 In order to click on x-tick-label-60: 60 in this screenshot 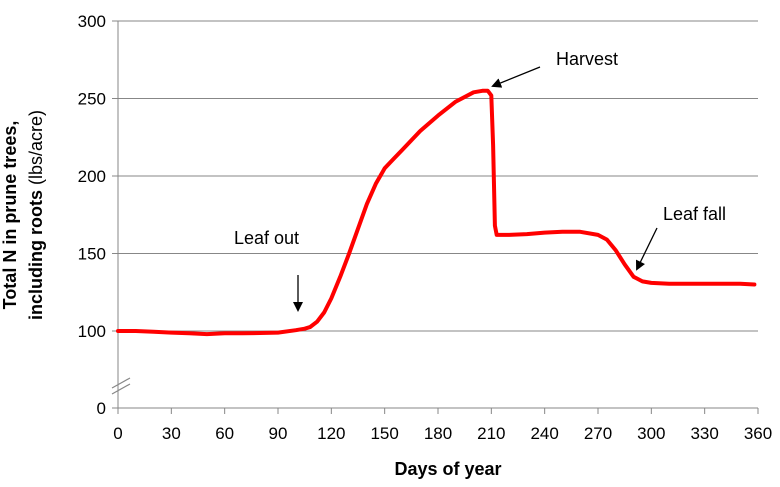, I will do `click(224, 433)`.